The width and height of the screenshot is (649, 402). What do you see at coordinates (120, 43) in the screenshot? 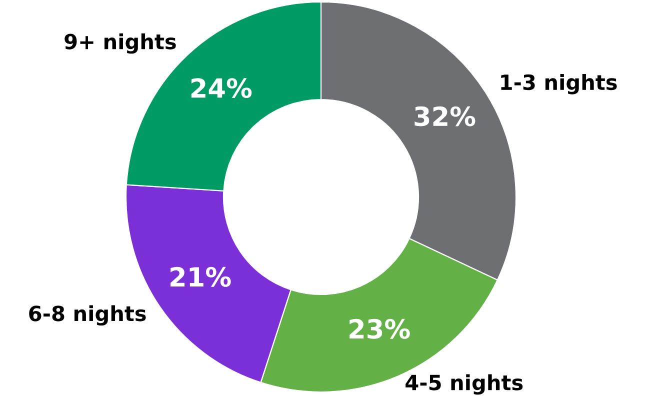
I see `slice-label: 9+ nights` at bounding box center [120, 43].